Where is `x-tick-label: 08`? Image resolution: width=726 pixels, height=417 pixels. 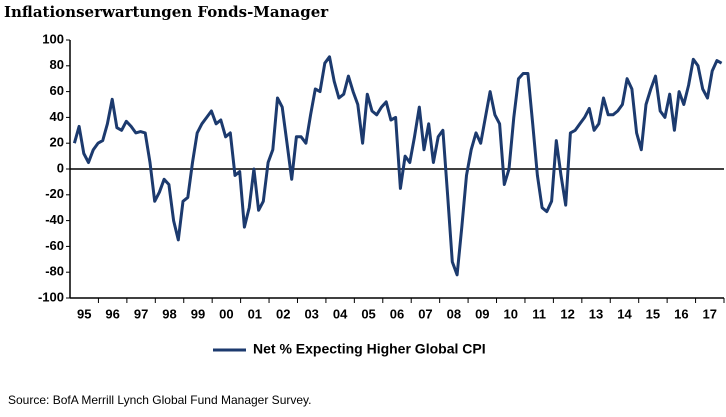
x-tick-label: 08 is located at coordinates (454, 313).